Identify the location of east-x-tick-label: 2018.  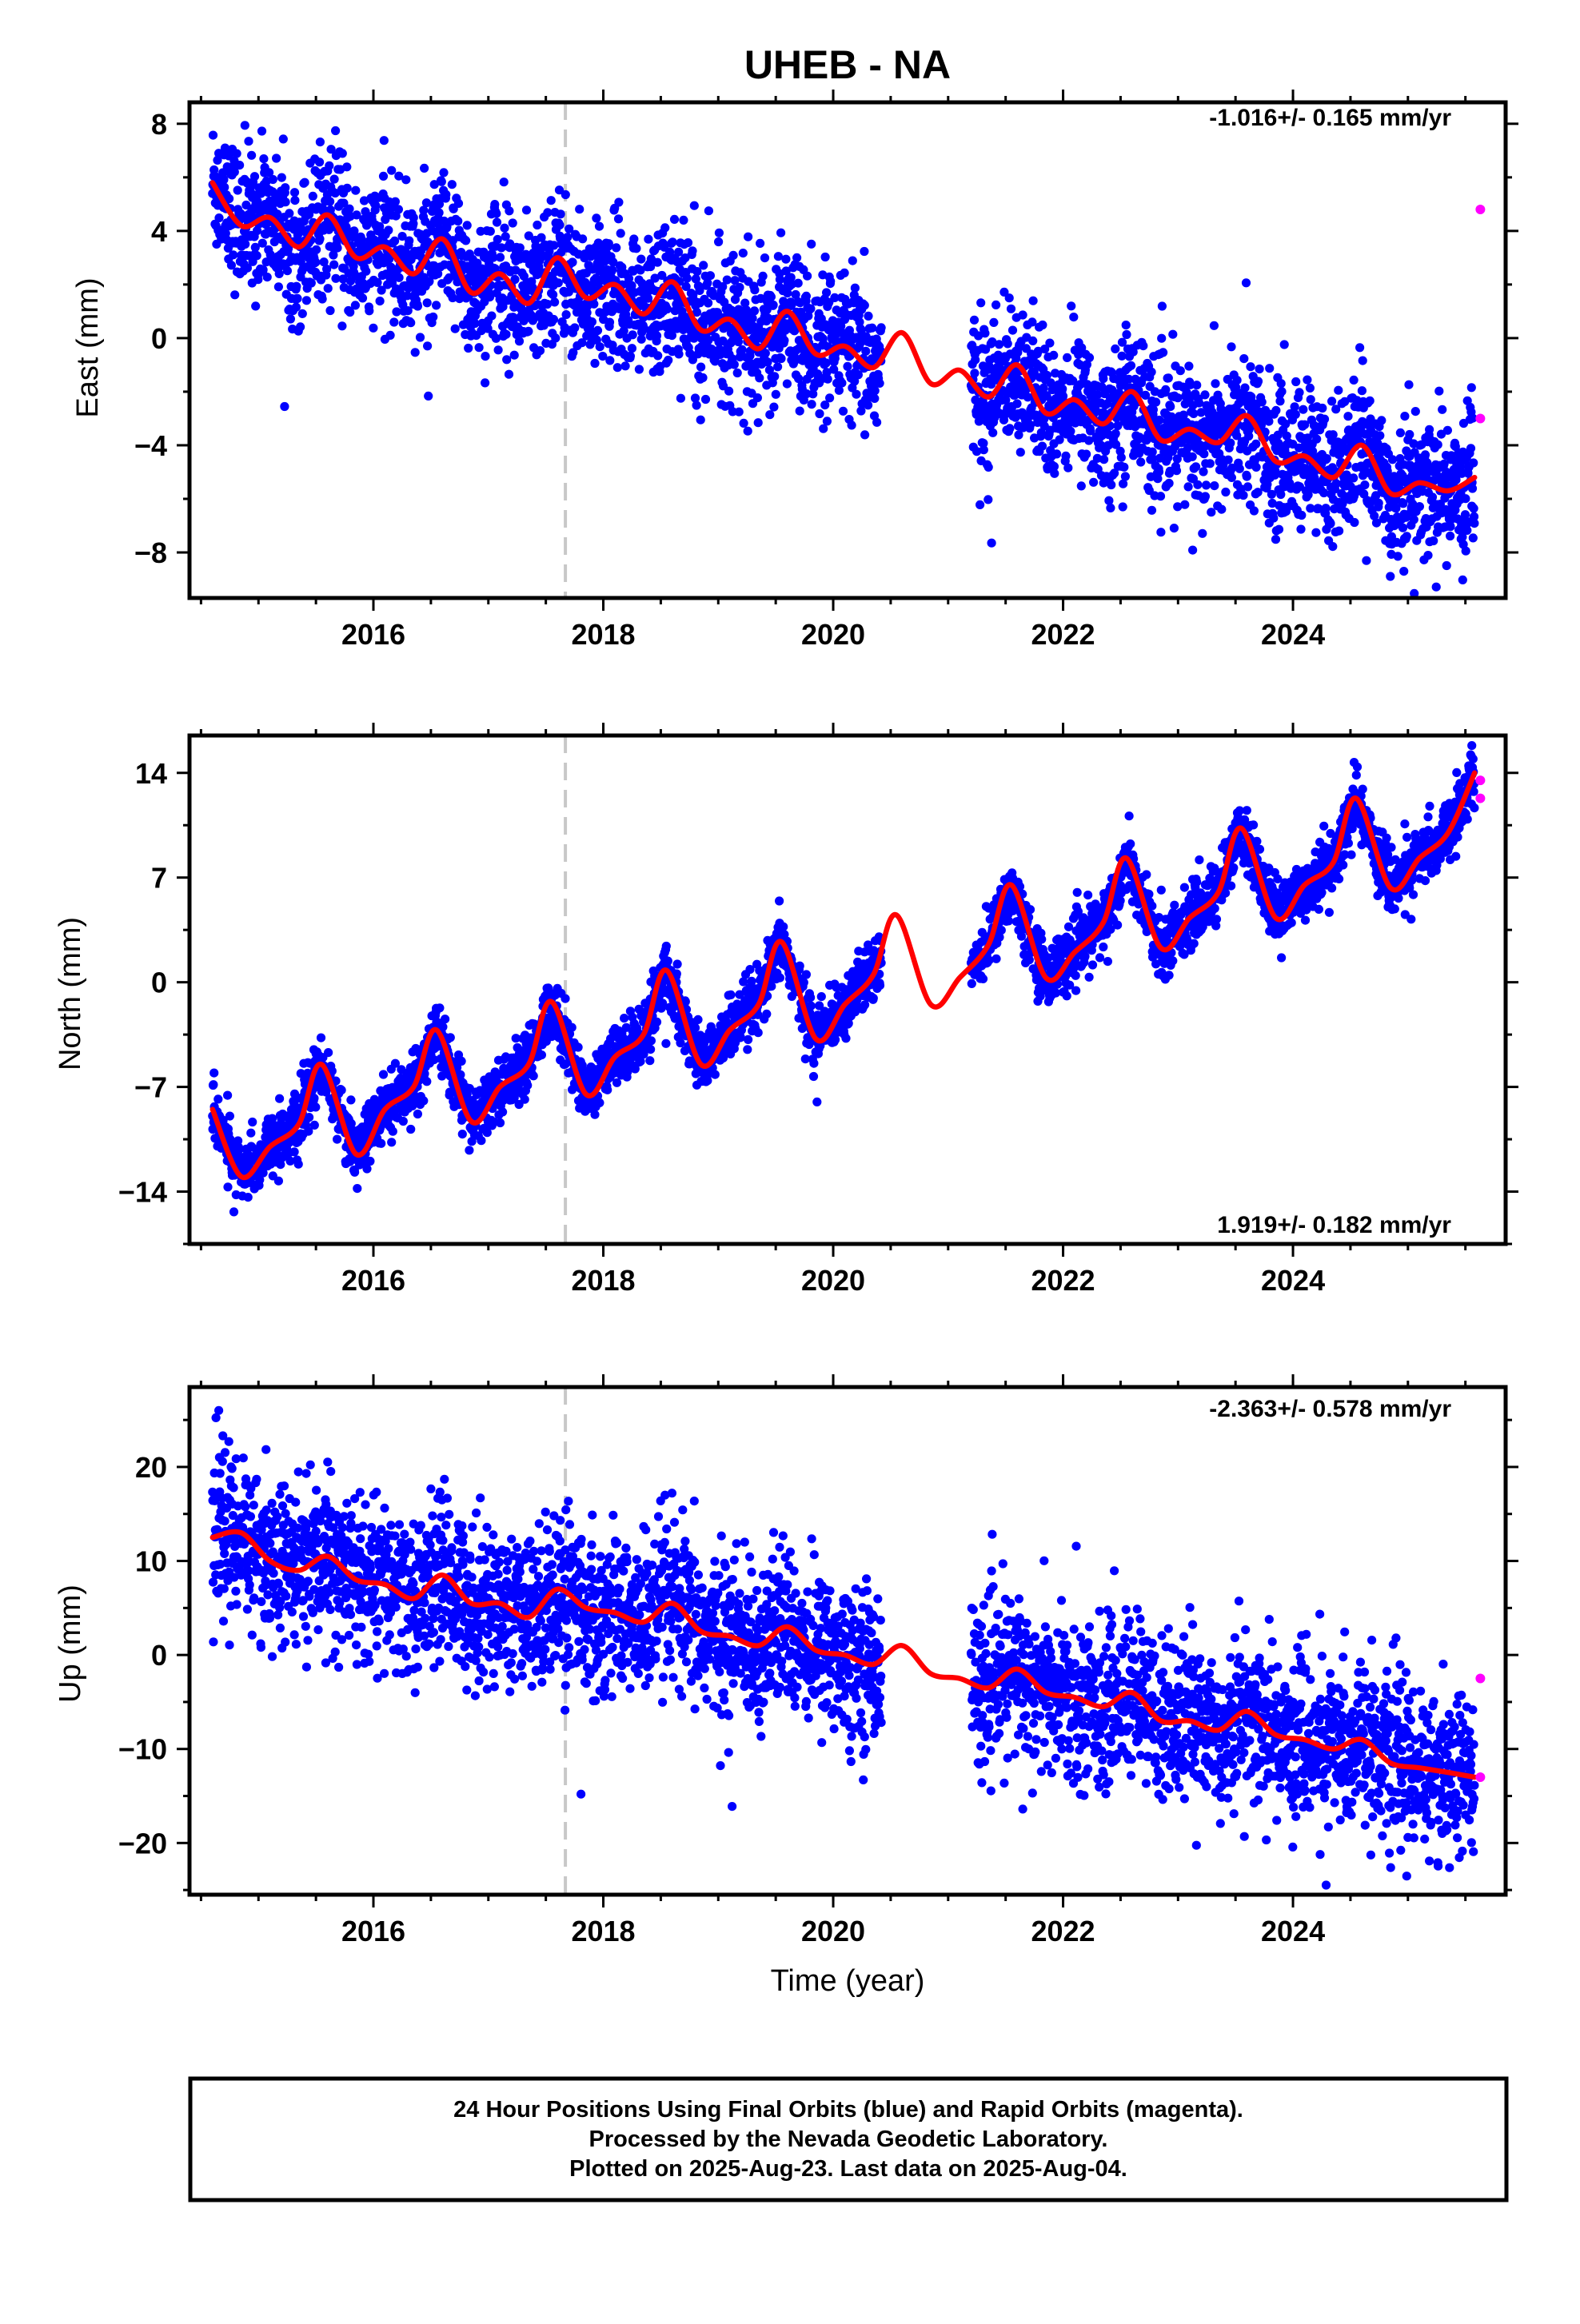
(603, 635).